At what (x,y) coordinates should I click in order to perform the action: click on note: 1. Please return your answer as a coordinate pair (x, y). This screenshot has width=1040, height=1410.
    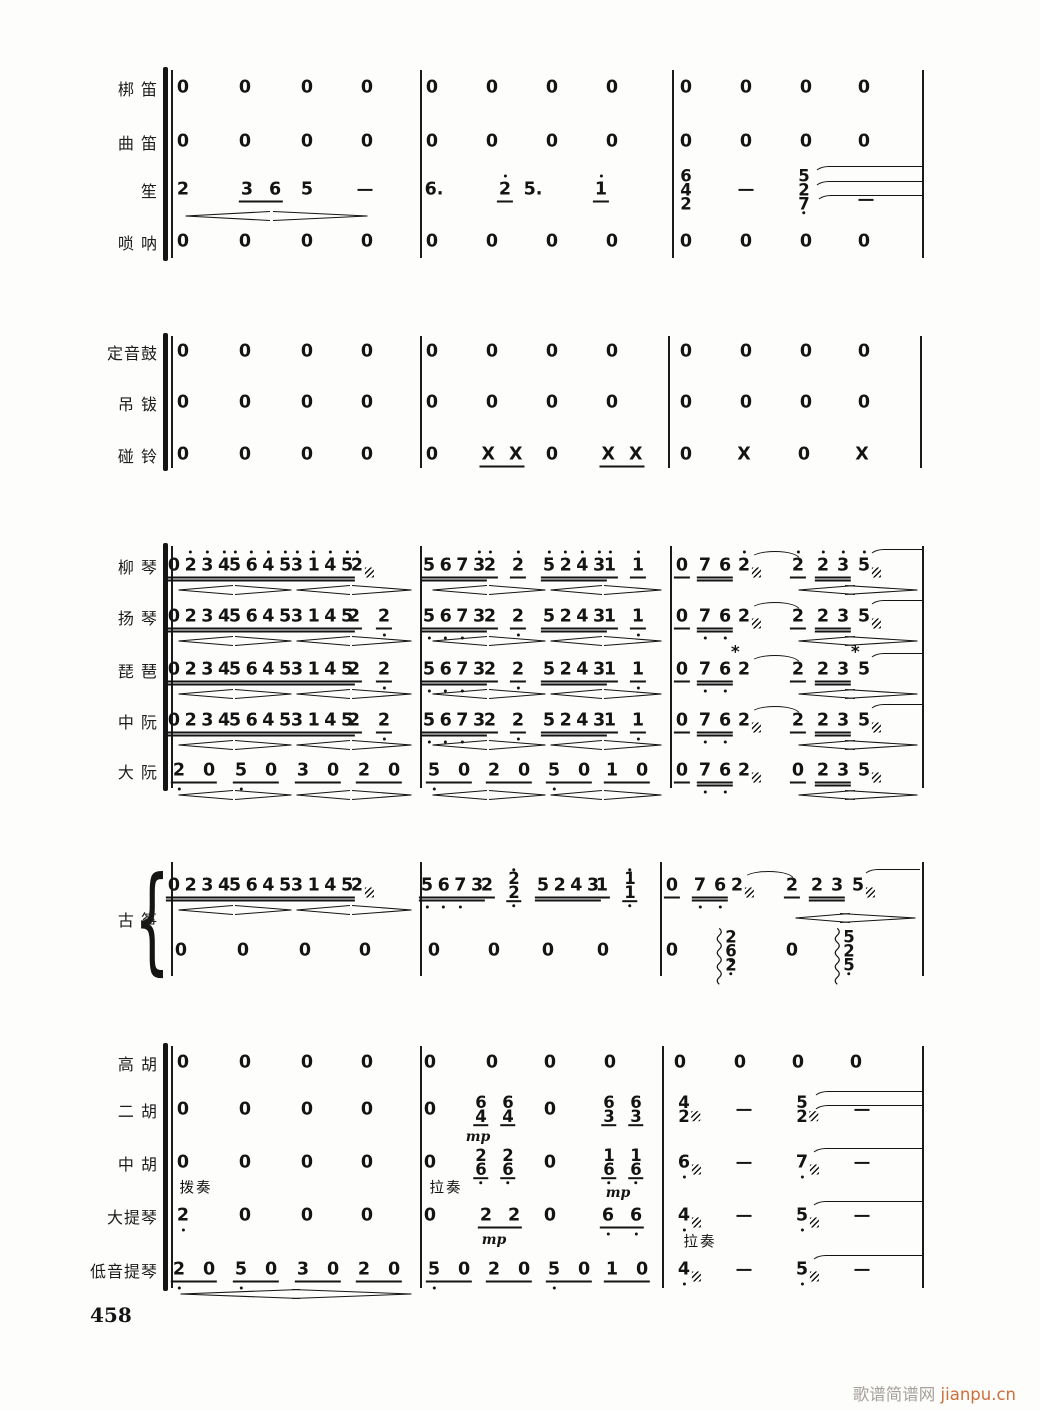
    Looking at the image, I should click on (601, 188).